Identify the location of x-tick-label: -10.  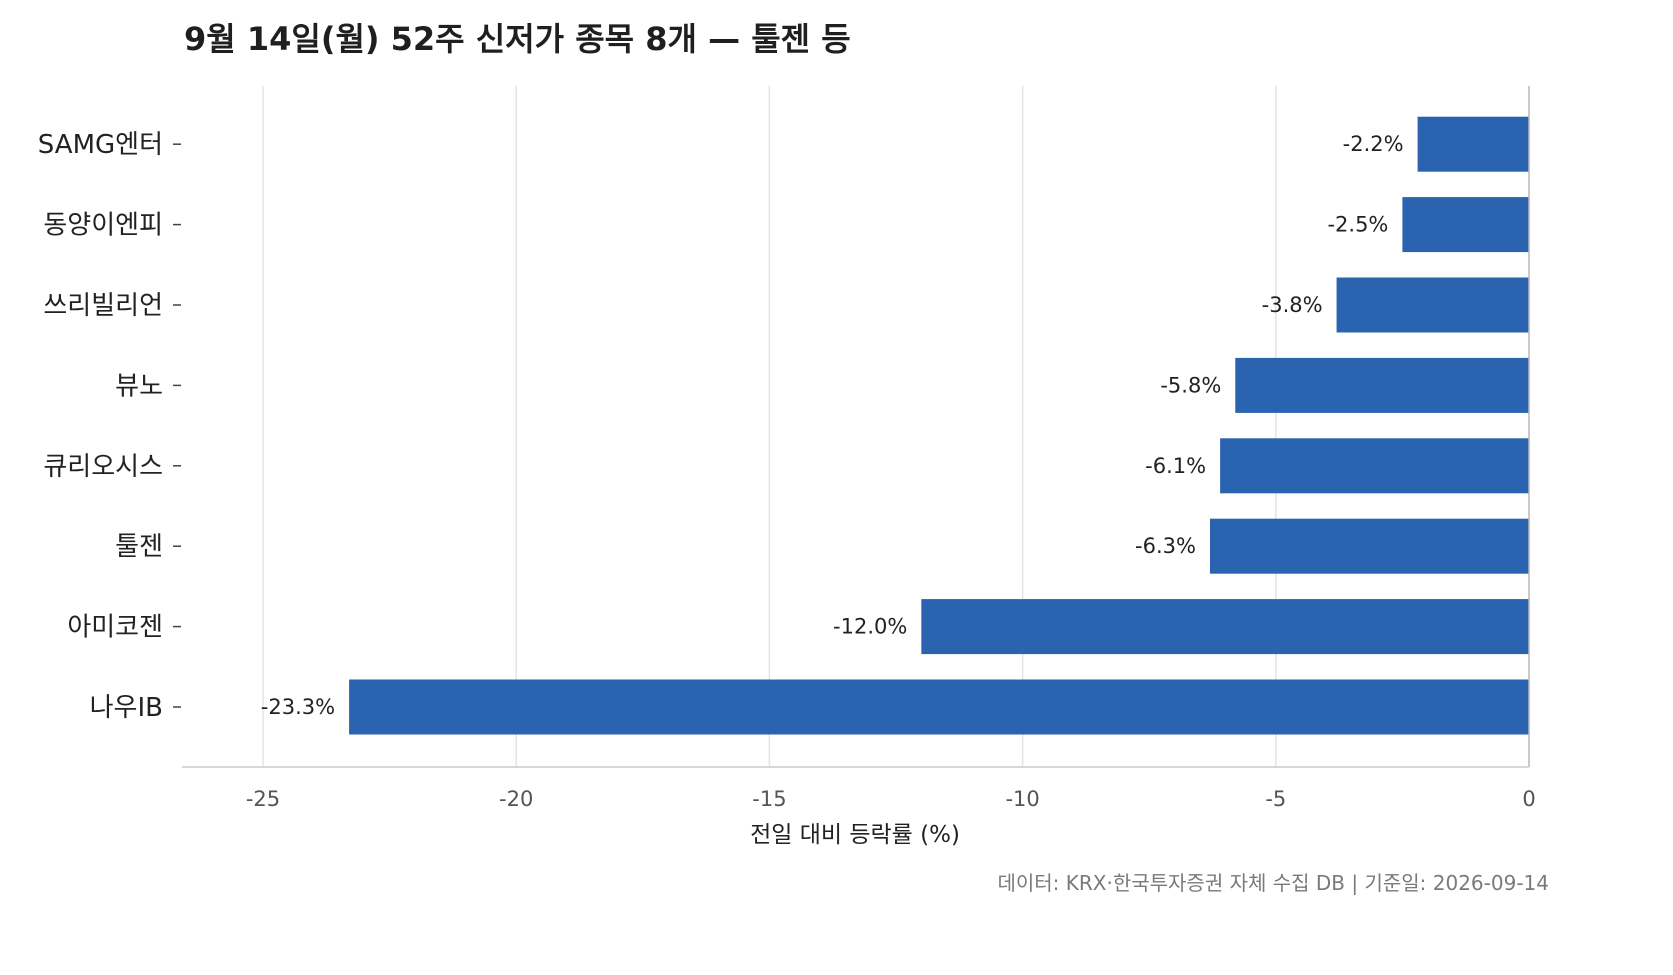
(1022, 799).